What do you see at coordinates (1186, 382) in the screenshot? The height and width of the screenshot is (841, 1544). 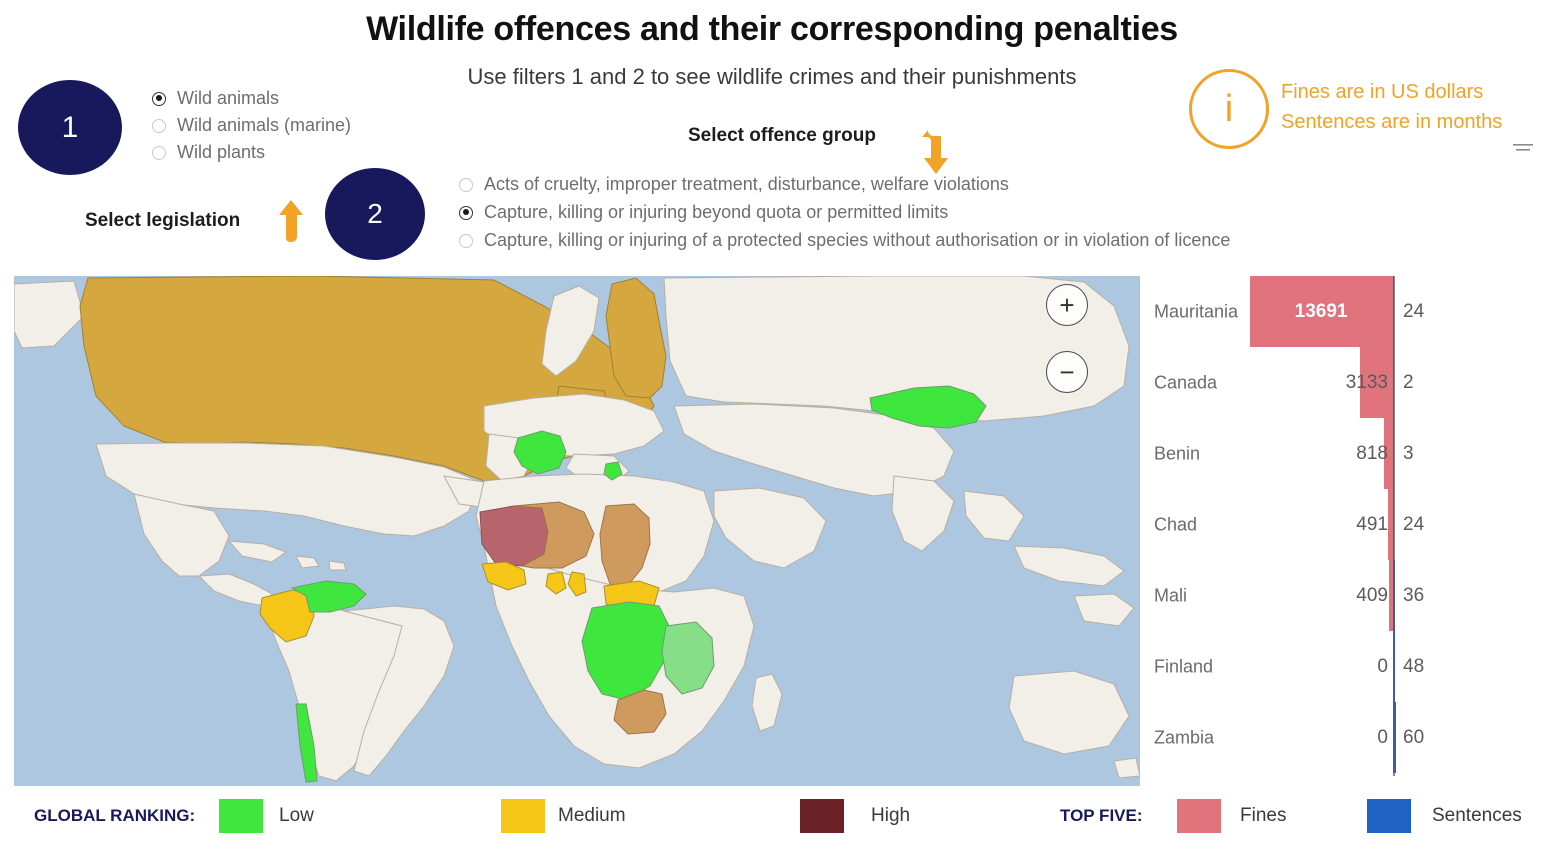 I see `chart-row-country-label: Canada` at bounding box center [1186, 382].